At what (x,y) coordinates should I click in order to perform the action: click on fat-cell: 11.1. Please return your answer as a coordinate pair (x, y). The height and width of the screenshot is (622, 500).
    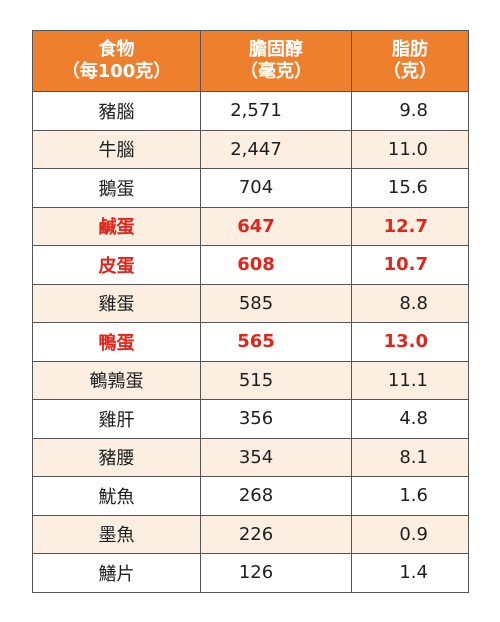
    Looking at the image, I should click on (410, 380).